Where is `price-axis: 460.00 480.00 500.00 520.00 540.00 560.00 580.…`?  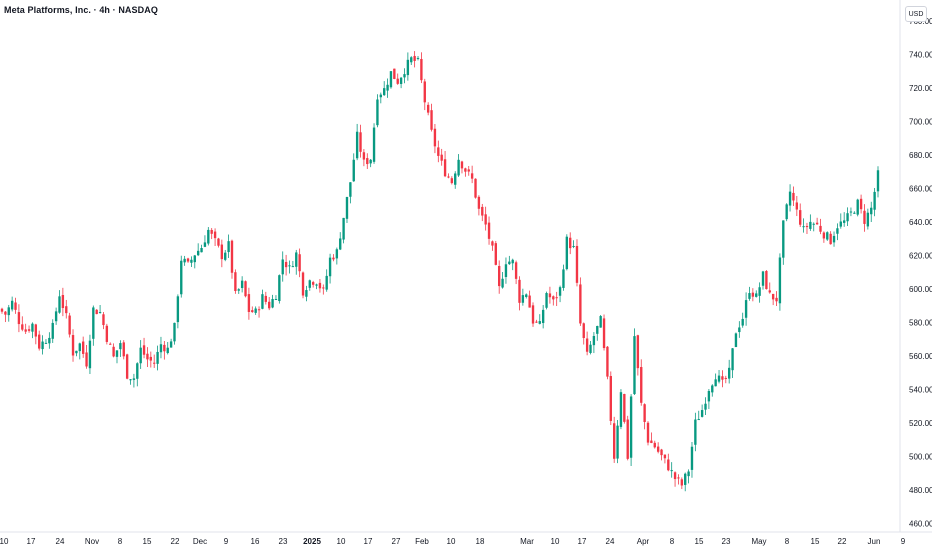 price-axis: 460.00 480.00 500.00 520.00 540.00 560.00 580.… is located at coordinates (920, 273).